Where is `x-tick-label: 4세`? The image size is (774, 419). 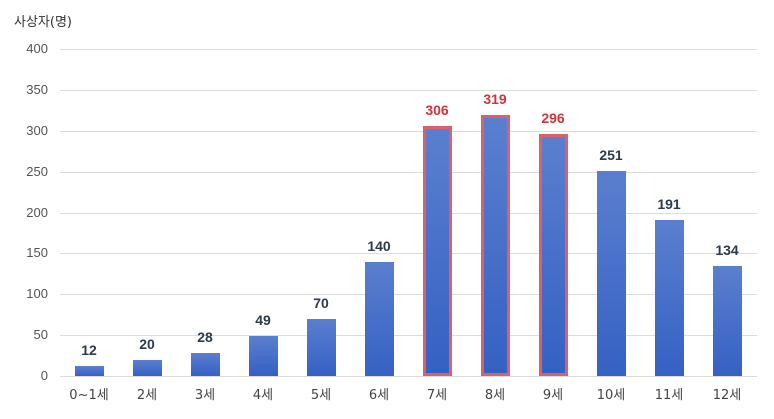
x-tick-label: 4세 is located at coordinates (263, 395).